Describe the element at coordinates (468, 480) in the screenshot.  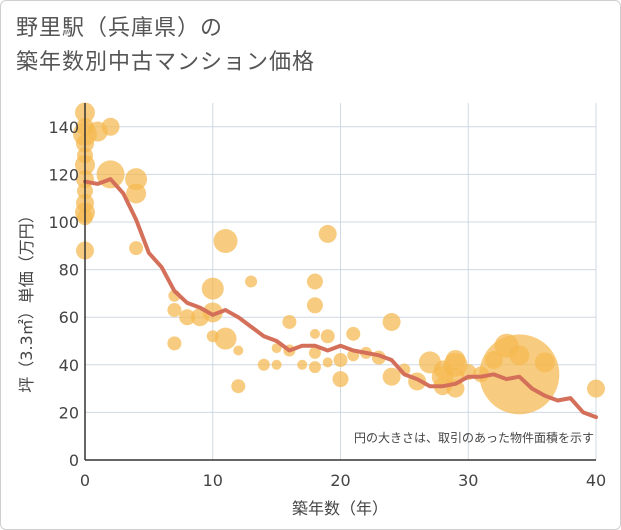
I see `x-tick-label: 30` at that location.